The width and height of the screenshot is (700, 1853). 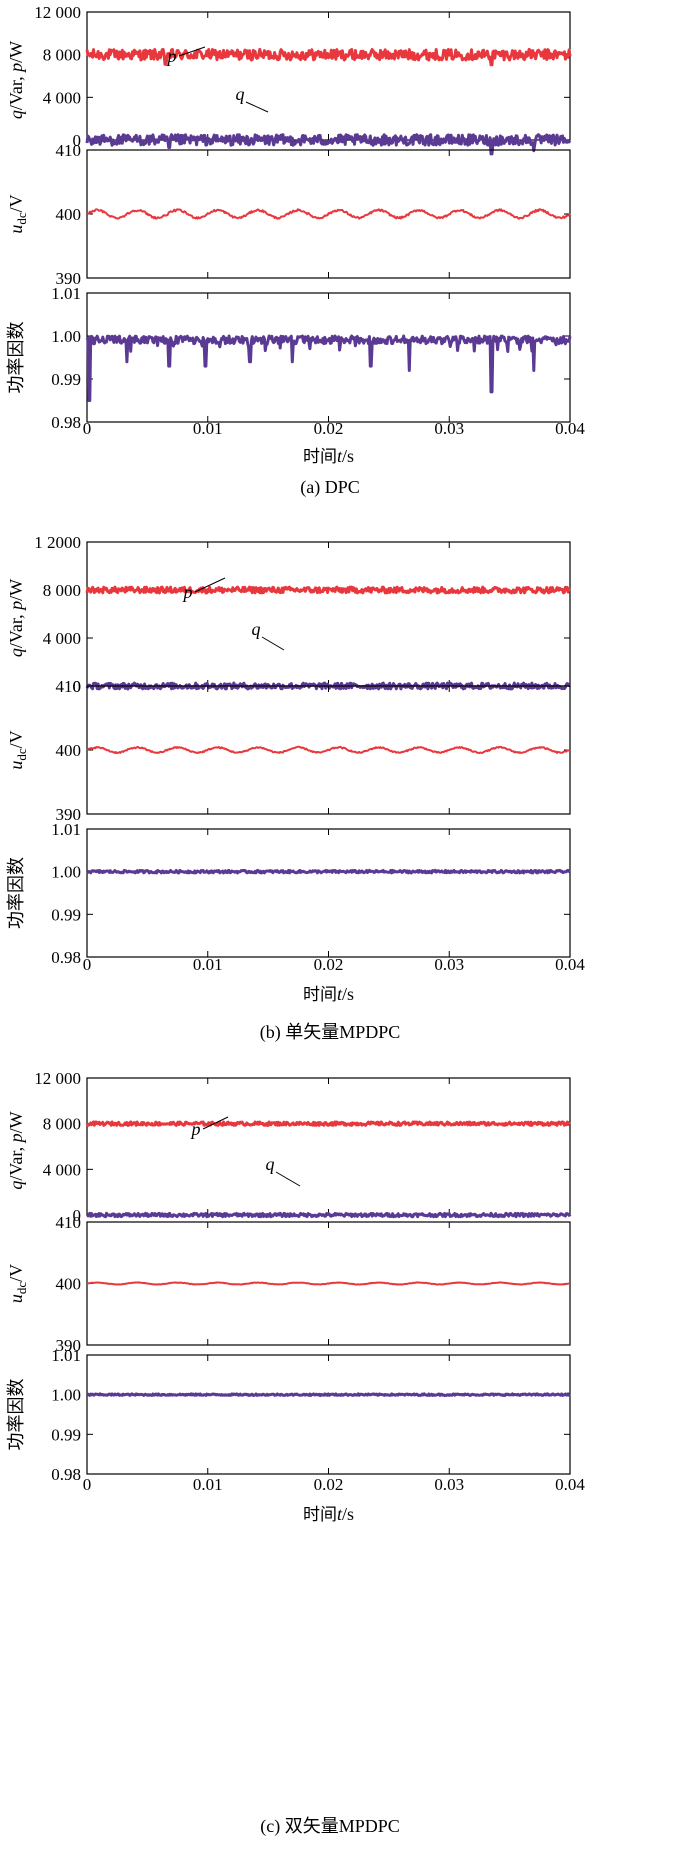 I want to click on series-p-line, so click(x=328, y=1123).